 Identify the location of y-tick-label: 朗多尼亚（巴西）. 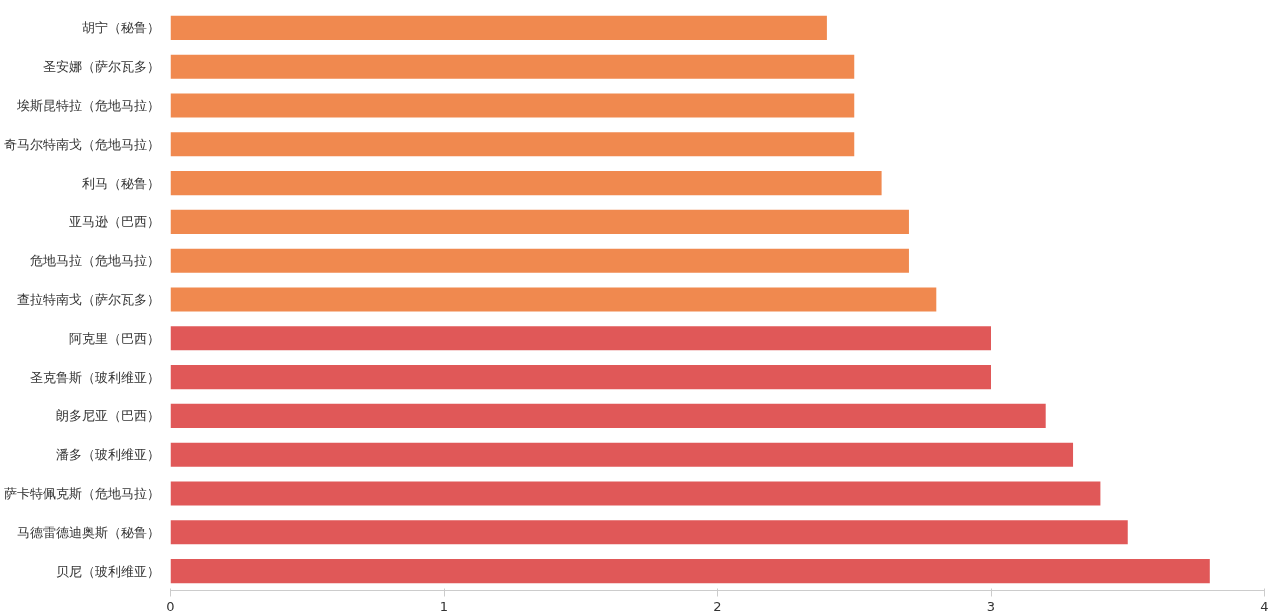
(107, 416).